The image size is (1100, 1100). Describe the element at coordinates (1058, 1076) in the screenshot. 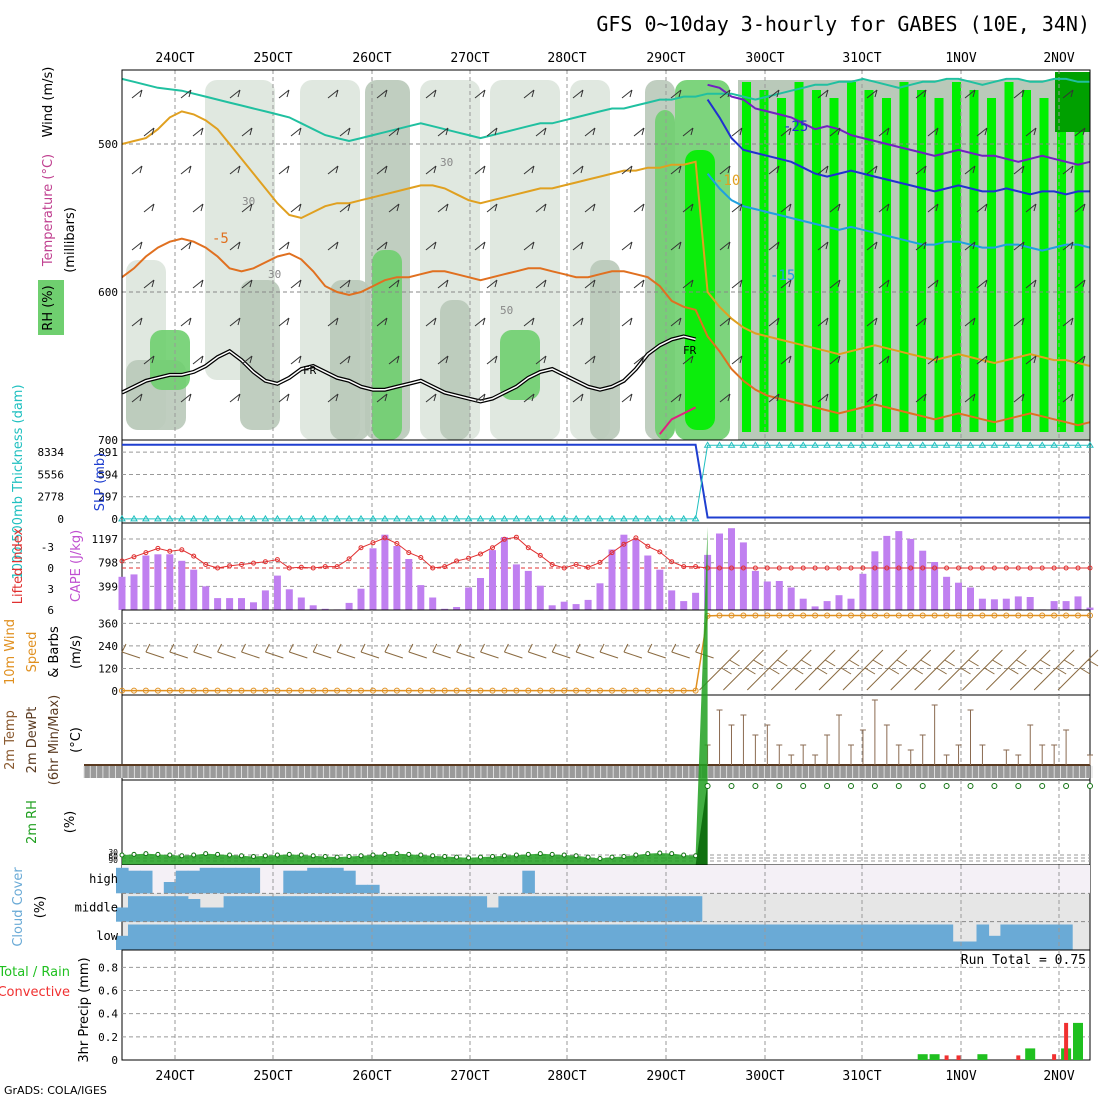

I see `xtick-bottom-9: 2NOV` at that location.